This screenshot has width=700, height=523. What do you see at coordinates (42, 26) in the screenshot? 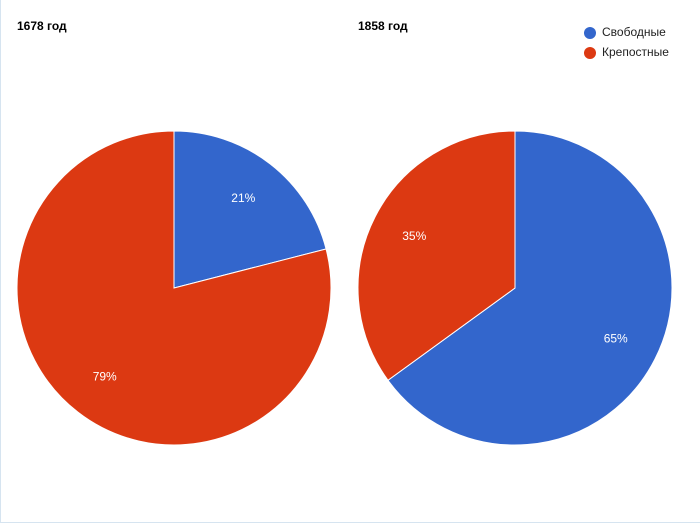
I see `chart-title: 1678 год` at bounding box center [42, 26].